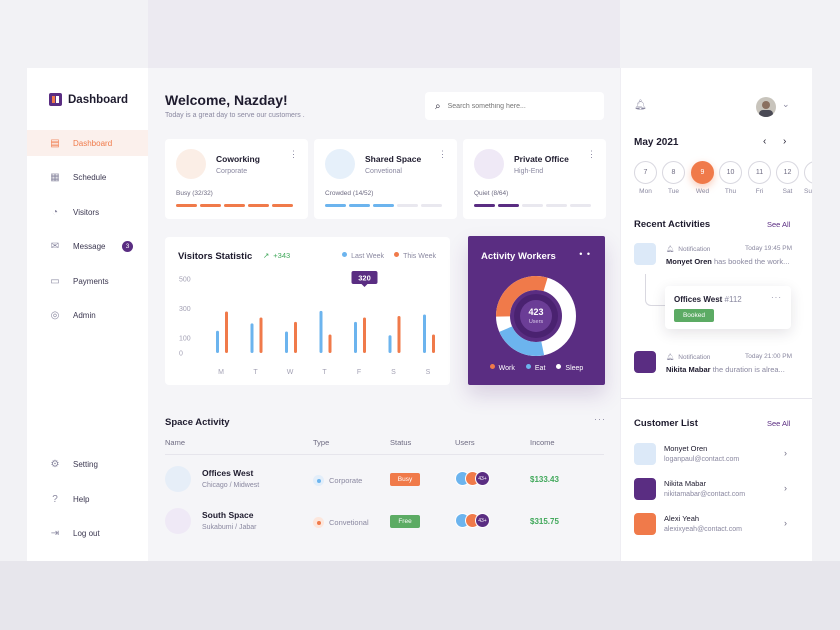  I want to click on sidebar-item-schedule: ▦ Schedule, so click(87, 177).